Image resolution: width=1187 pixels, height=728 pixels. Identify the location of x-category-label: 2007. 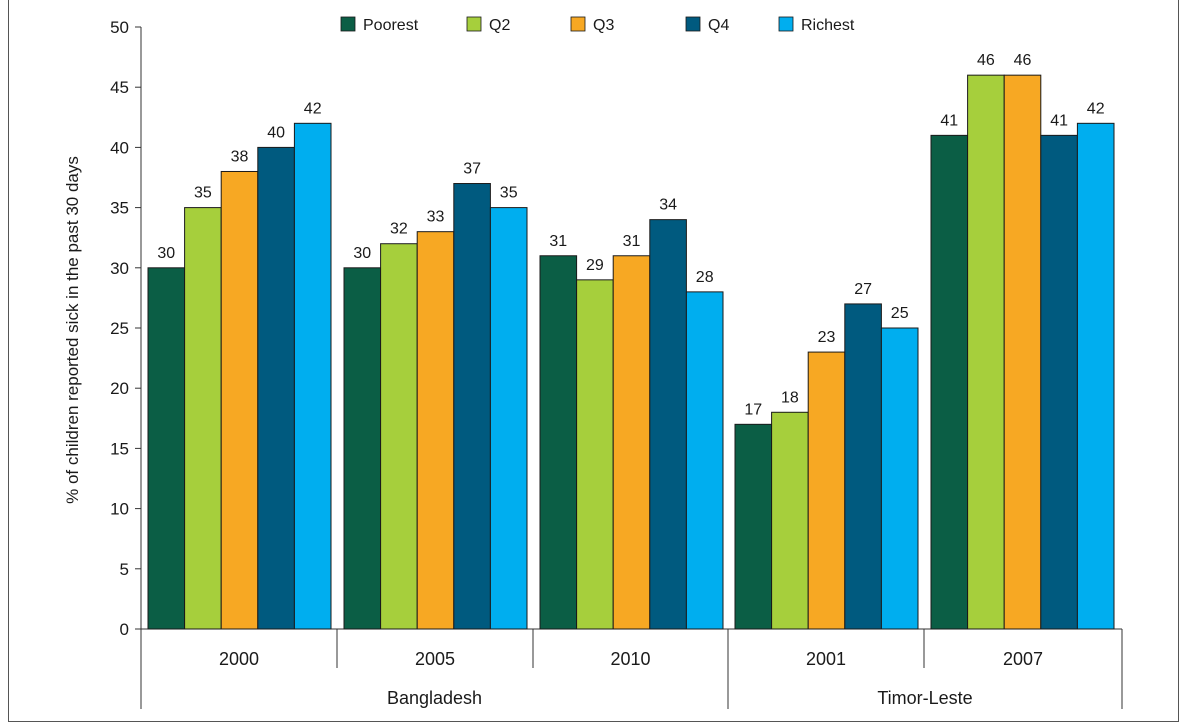
(1023, 659).